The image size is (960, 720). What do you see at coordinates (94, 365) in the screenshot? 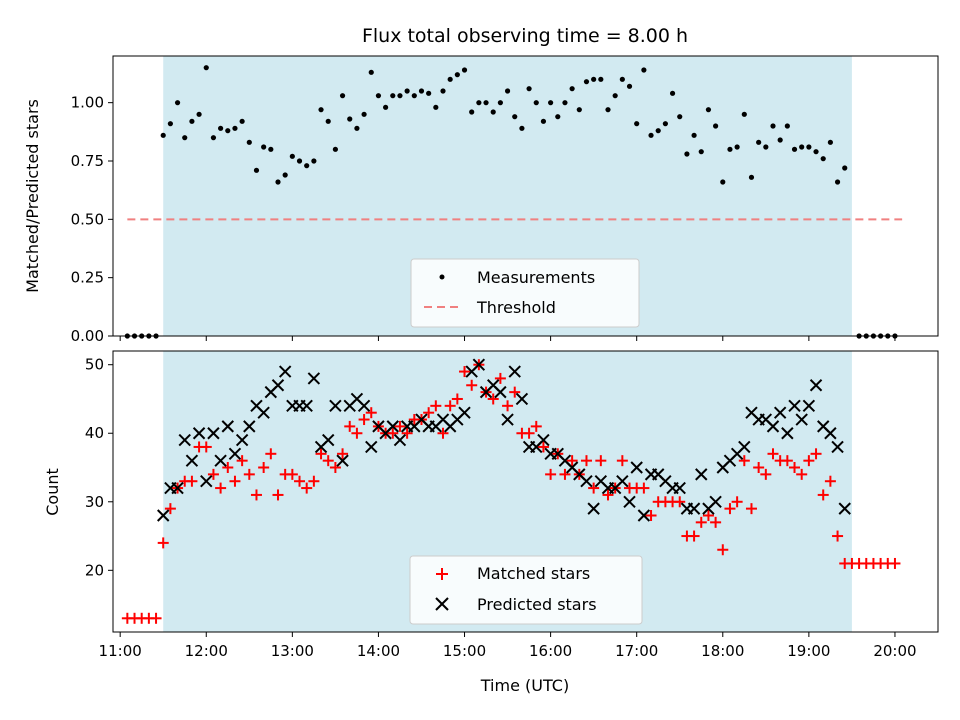
I see `bottom-y-tick-label: 50` at bounding box center [94, 365].